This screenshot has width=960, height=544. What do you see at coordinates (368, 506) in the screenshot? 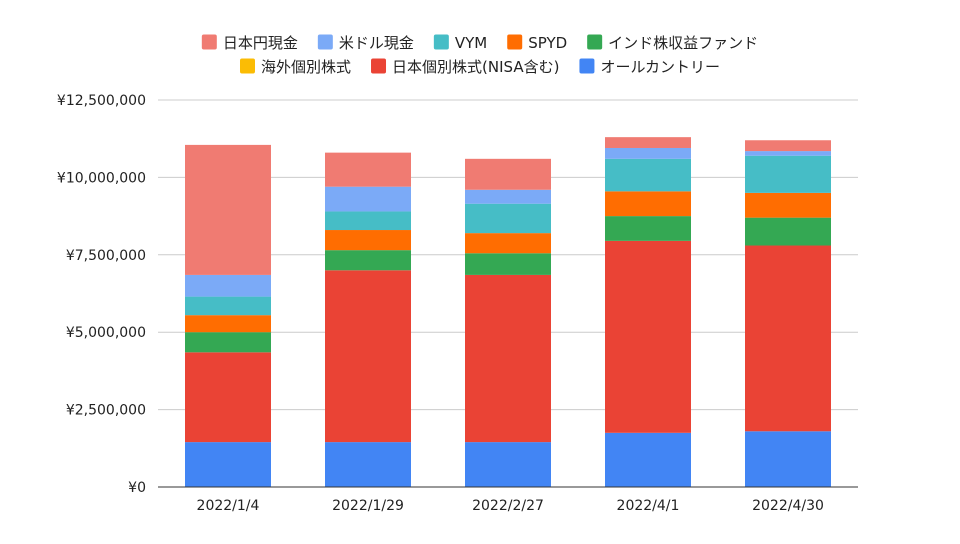
I see `x-tick-label: 2022/1/29` at bounding box center [368, 506].